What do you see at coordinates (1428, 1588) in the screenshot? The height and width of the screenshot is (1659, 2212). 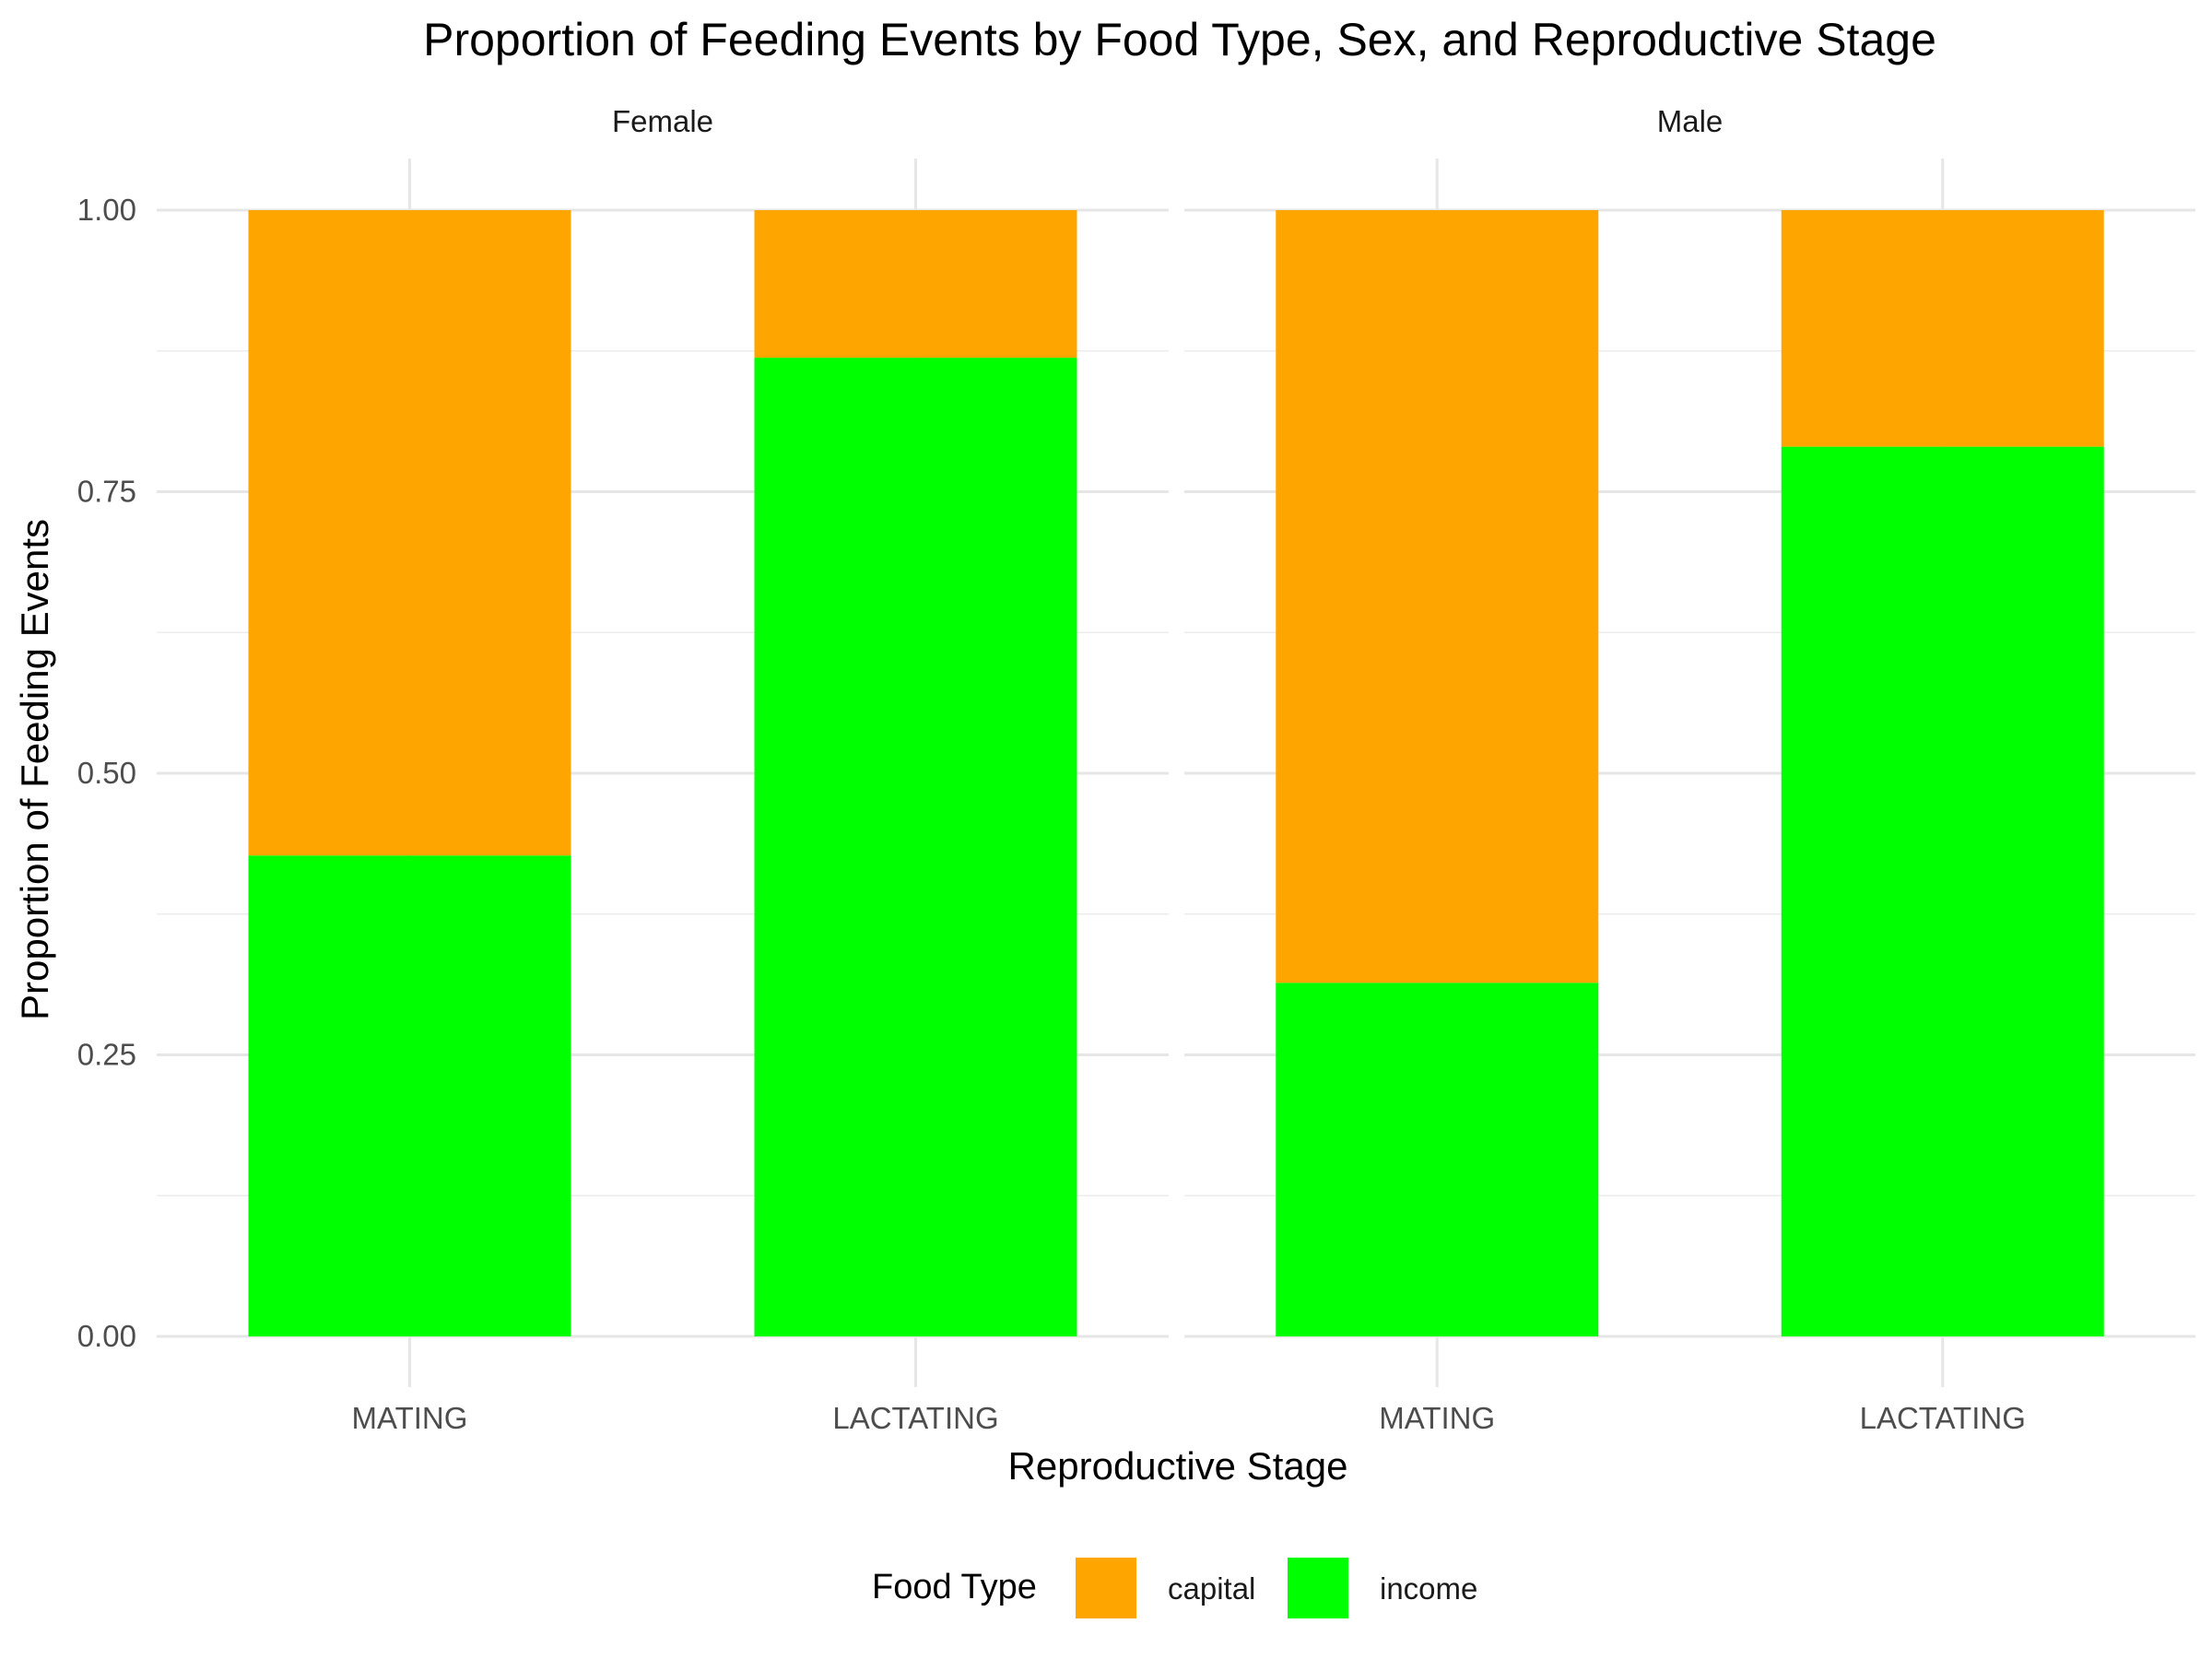 I see `legend-label-income: income` at bounding box center [1428, 1588].